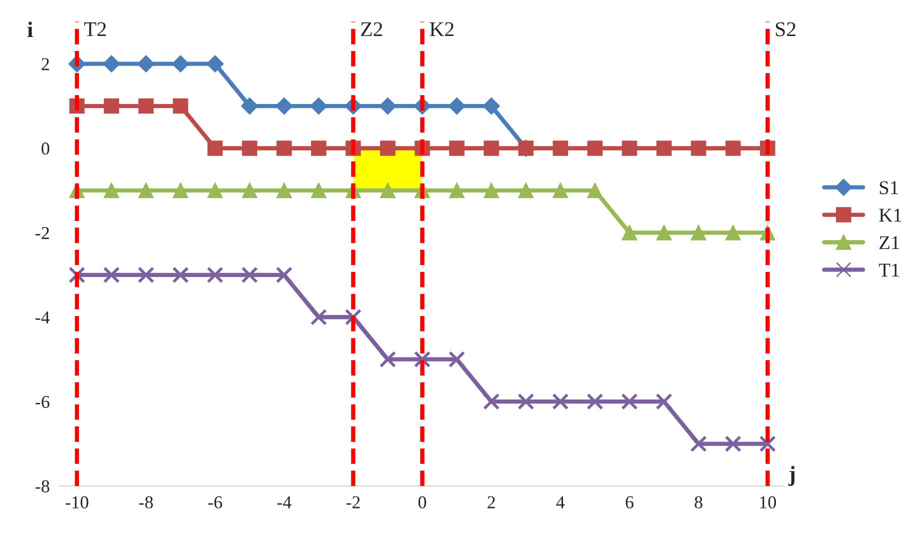 The image size is (918, 540). Describe the element at coordinates (791, 476) in the screenshot. I see `x-axis-title: j` at that location.